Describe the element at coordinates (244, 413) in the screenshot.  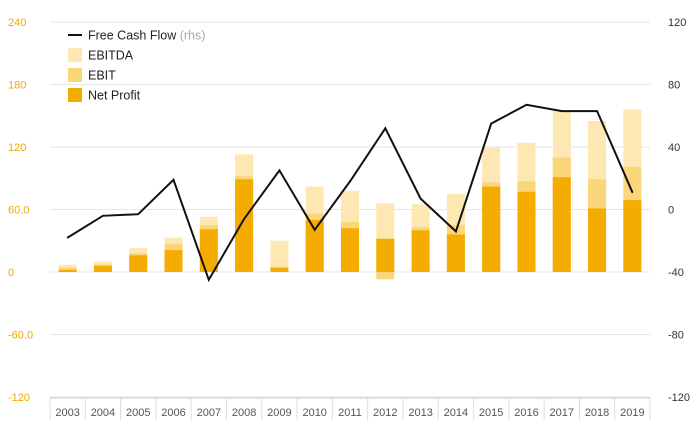
I see `x-tick-label: 2008` at that location.